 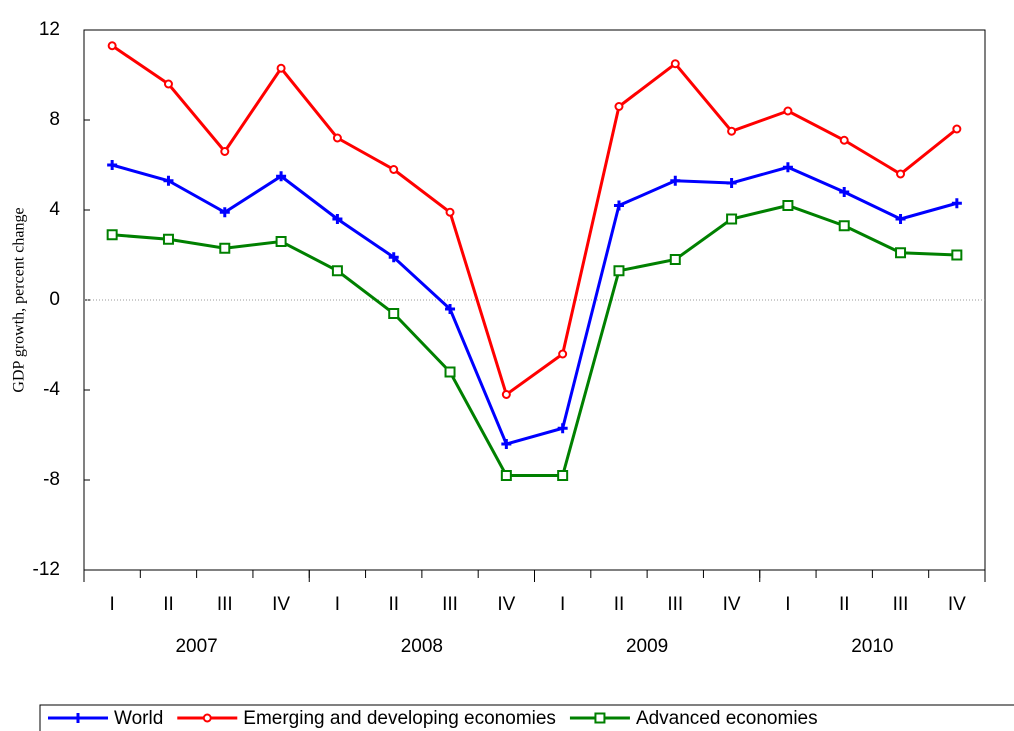 I want to click on year-label: 2010, so click(x=872, y=646).